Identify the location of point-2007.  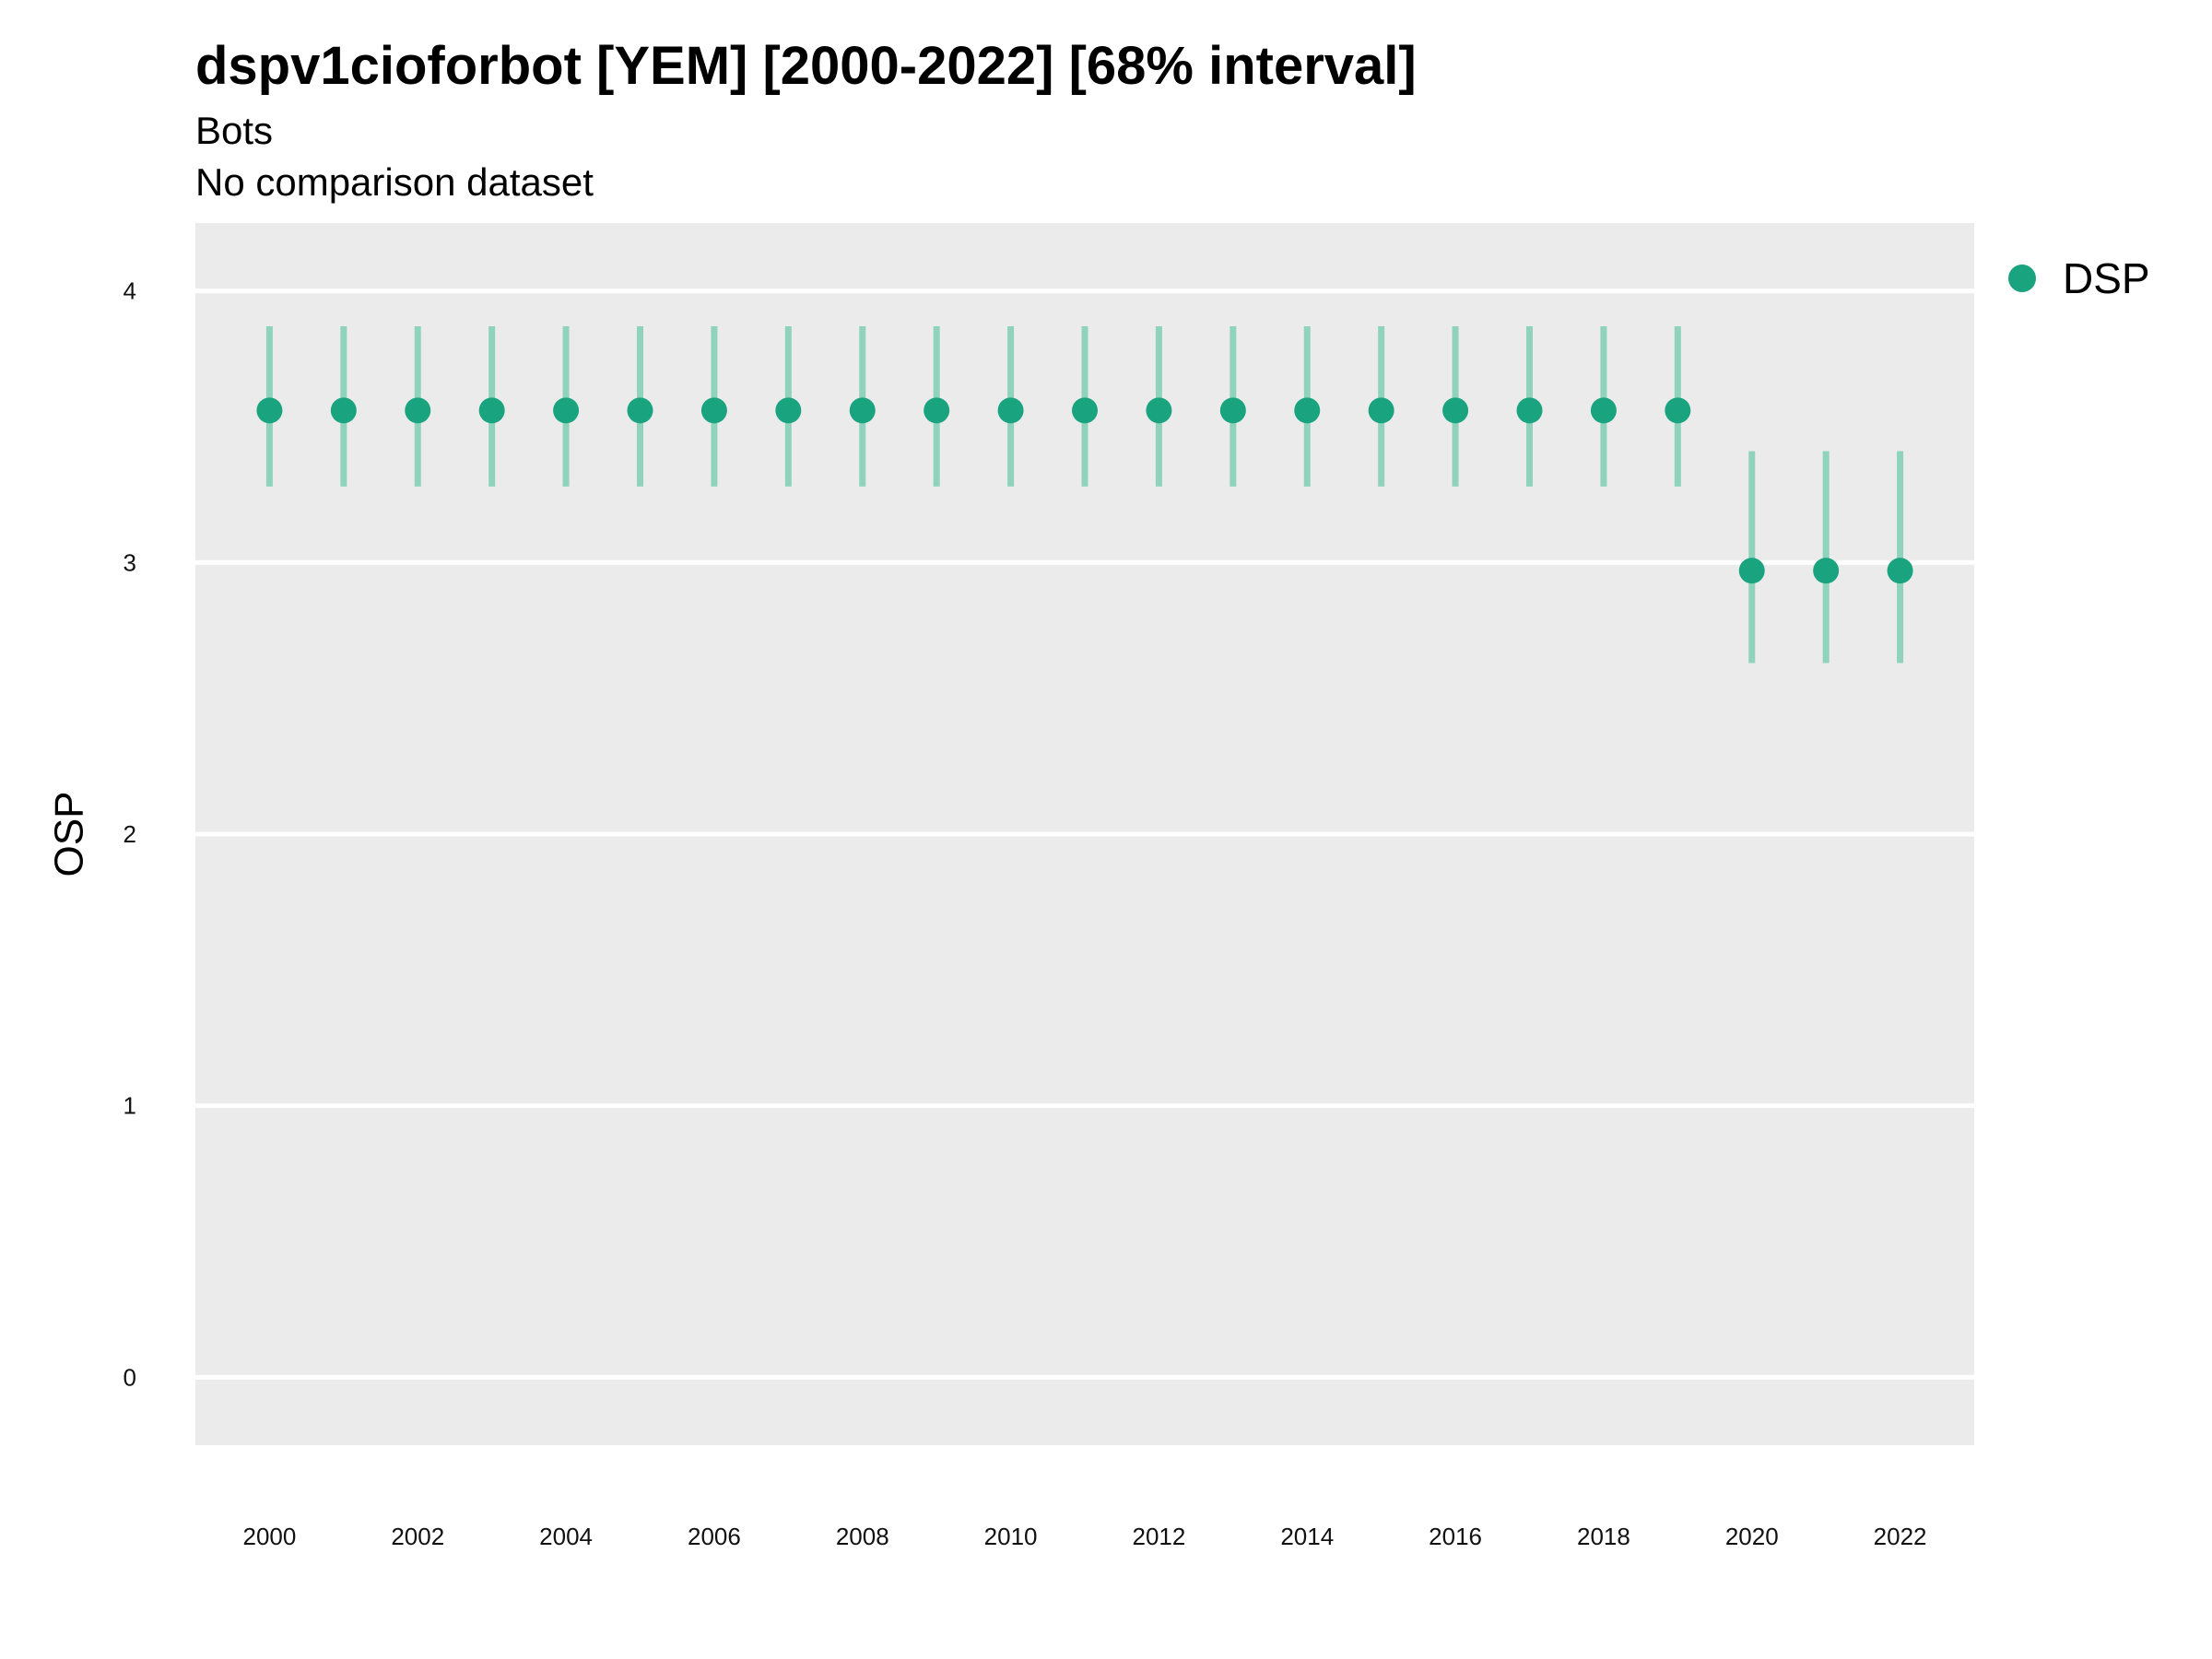
(788, 410).